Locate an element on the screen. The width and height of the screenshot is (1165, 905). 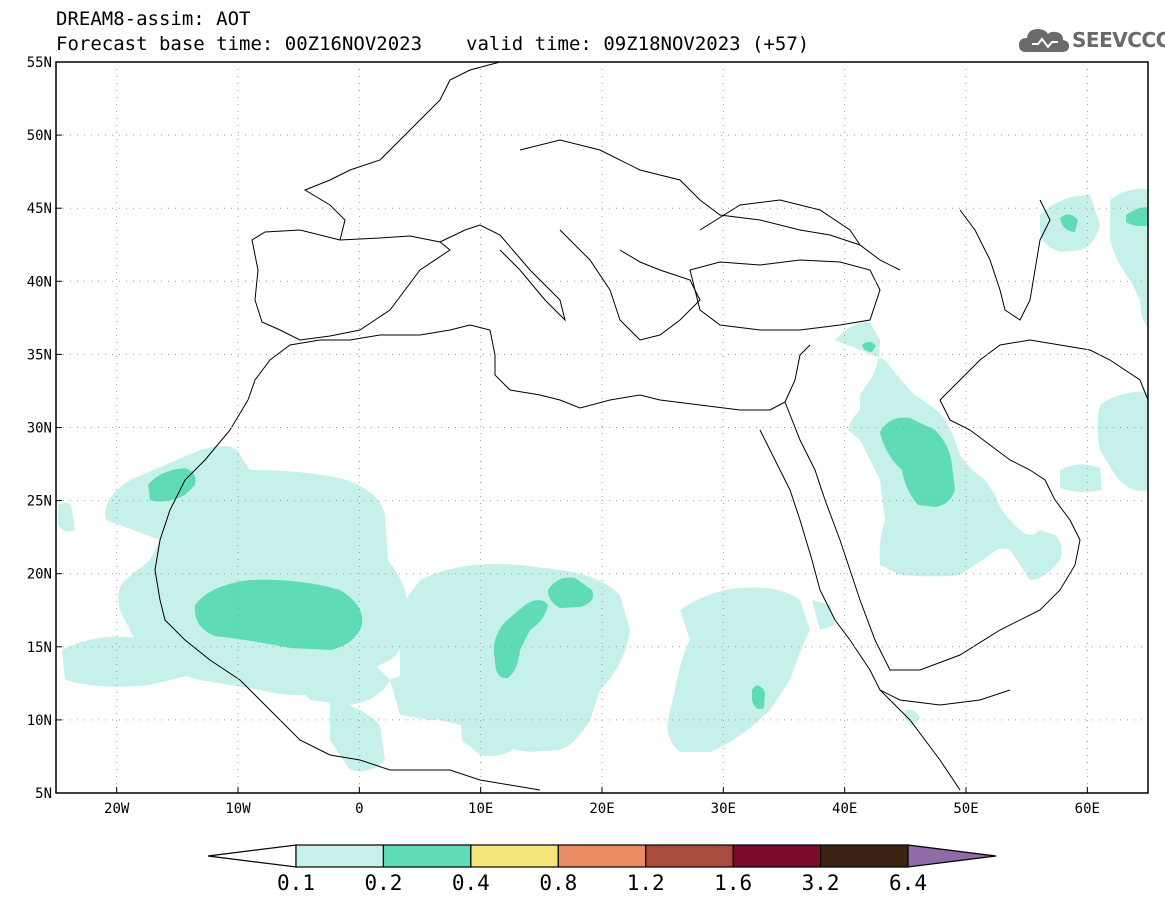
logo-text: SEEVCCC is located at coordinates (1118, 40).